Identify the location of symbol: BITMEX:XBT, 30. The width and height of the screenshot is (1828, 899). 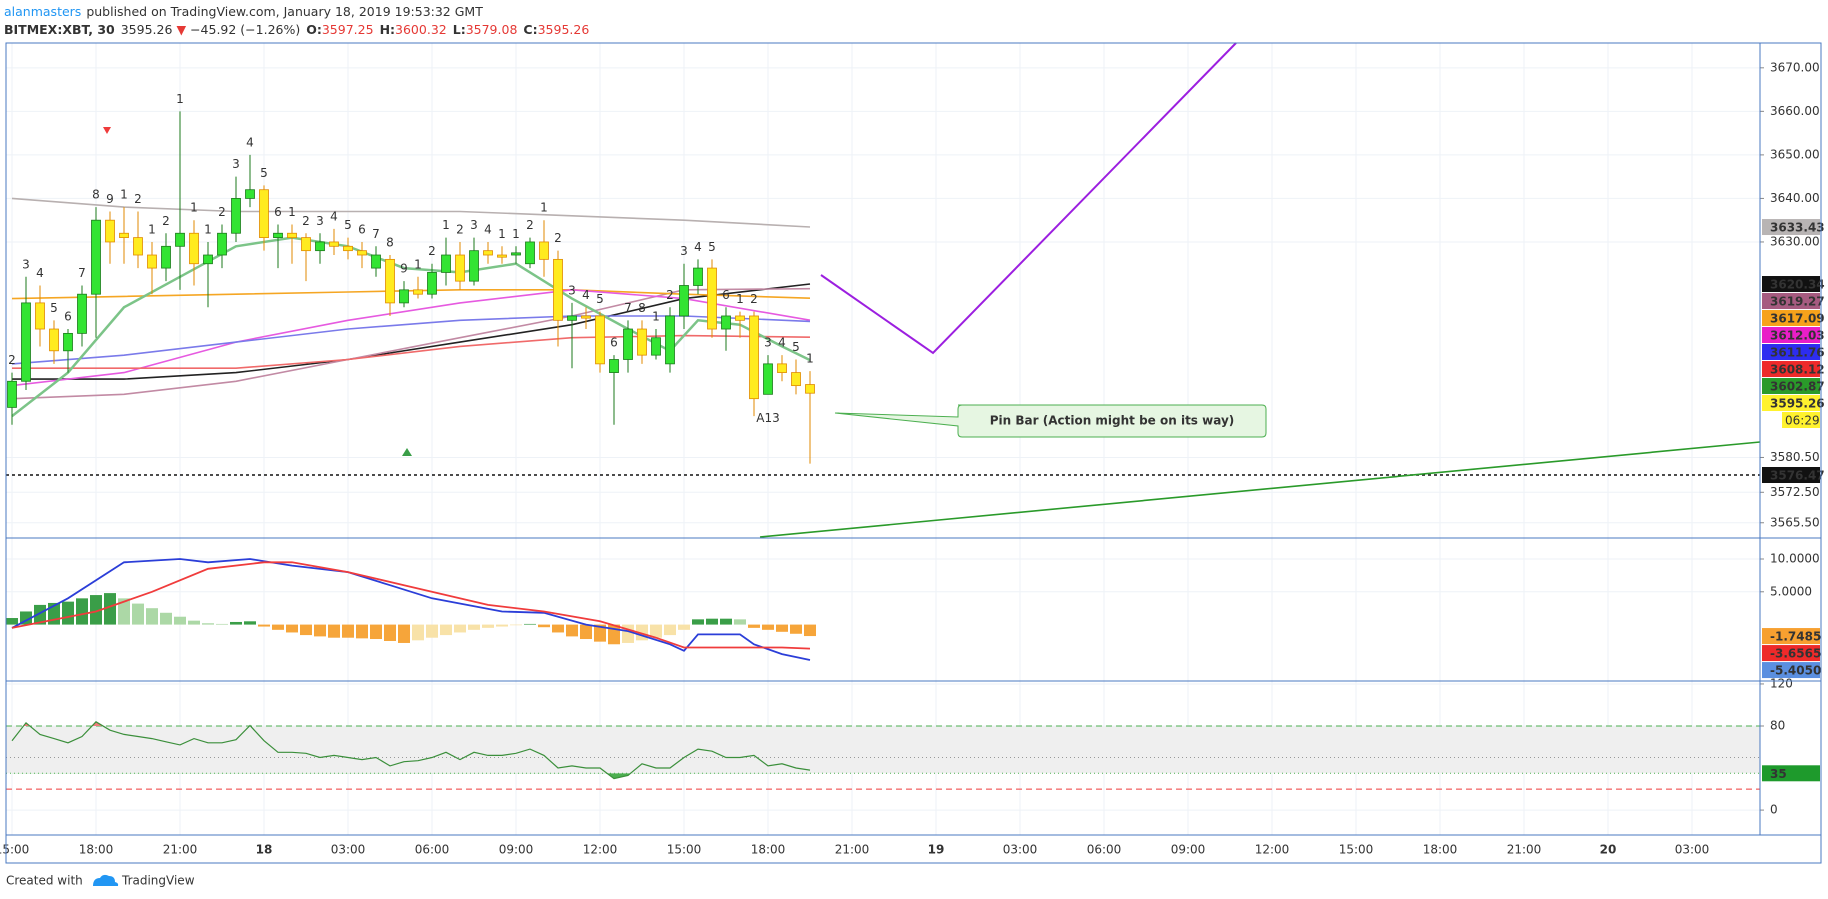
(59, 29).